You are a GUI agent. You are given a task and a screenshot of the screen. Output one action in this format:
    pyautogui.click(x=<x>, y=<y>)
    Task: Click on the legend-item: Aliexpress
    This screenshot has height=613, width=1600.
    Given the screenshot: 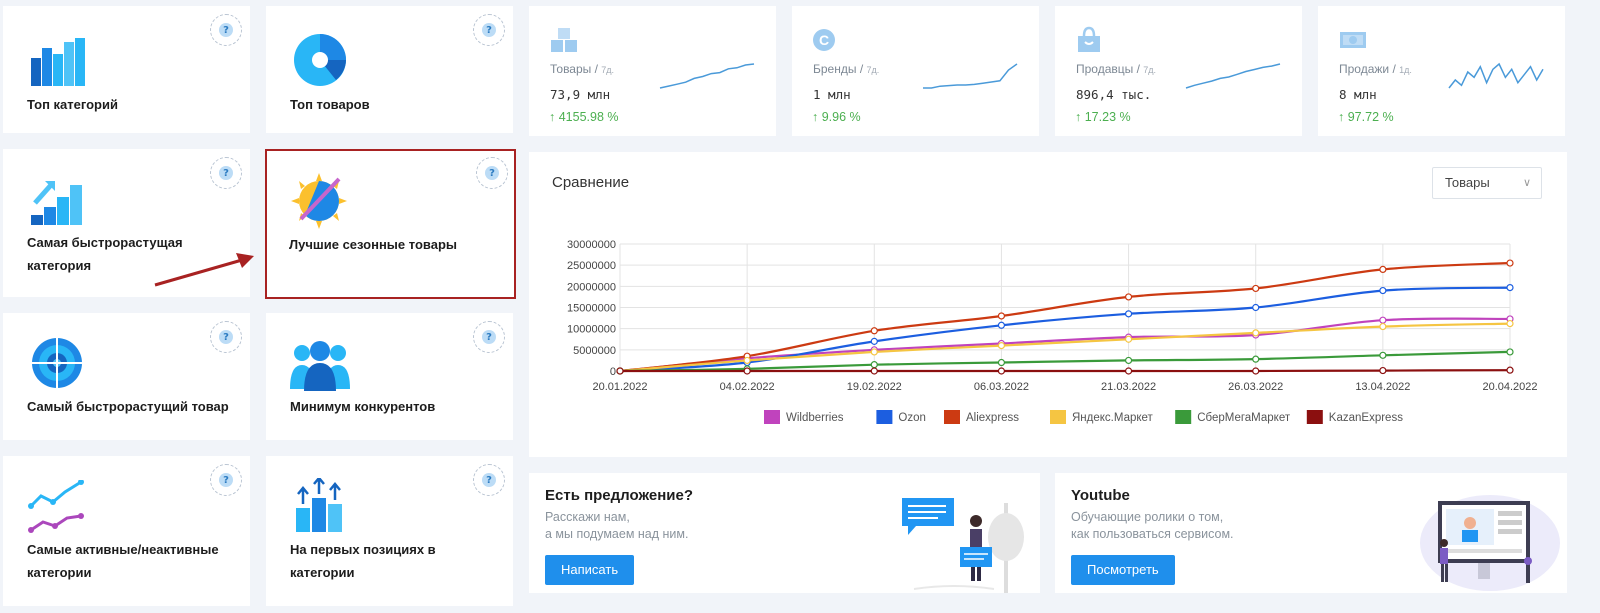 What is the action you would take?
    pyautogui.click(x=981, y=417)
    